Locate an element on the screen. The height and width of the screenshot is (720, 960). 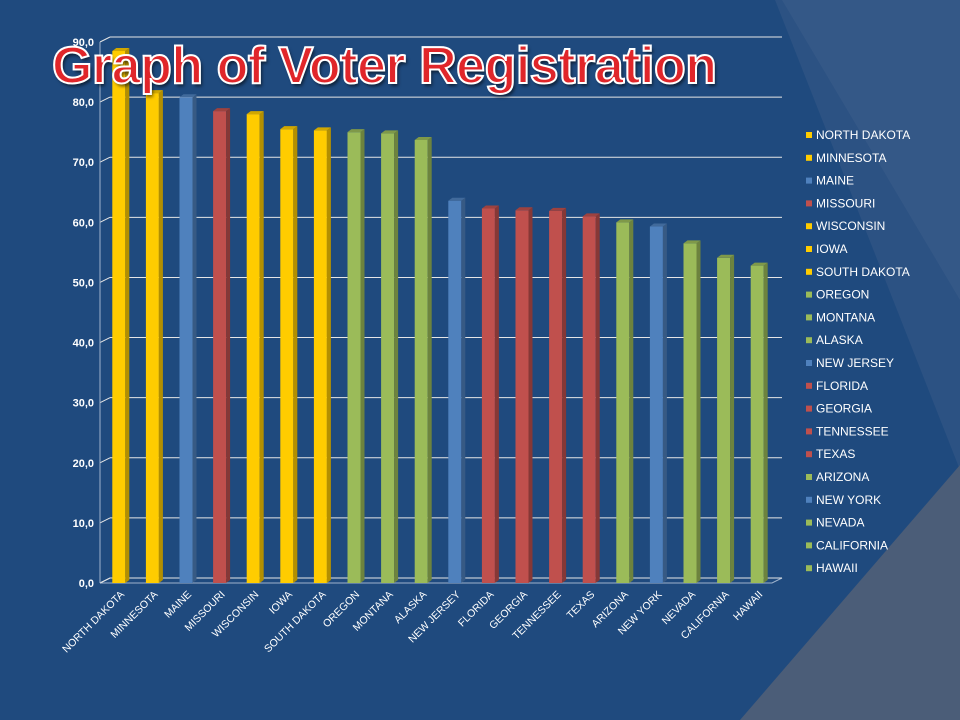
x-tick-label: HAWAII is located at coordinates (748, 606).